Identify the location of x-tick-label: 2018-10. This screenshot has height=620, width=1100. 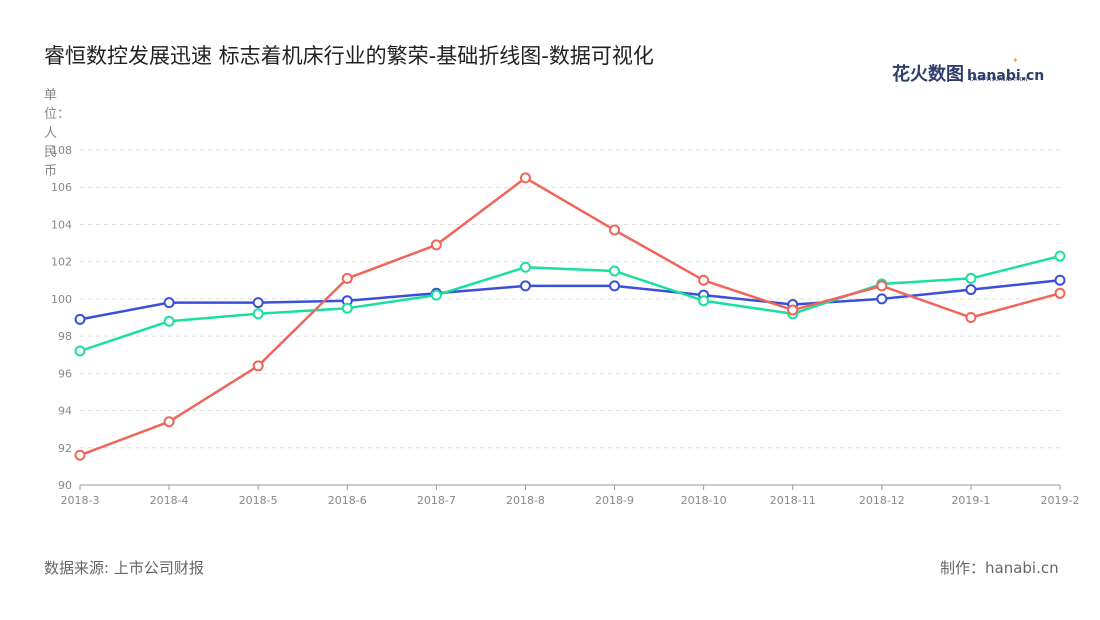
(704, 500).